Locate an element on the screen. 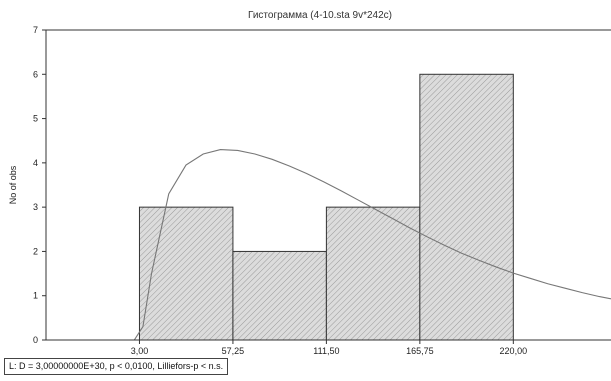 Image resolution: width=611 pixels, height=381 pixels. y-tick-label: 7 is located at coordinates (35, 30).